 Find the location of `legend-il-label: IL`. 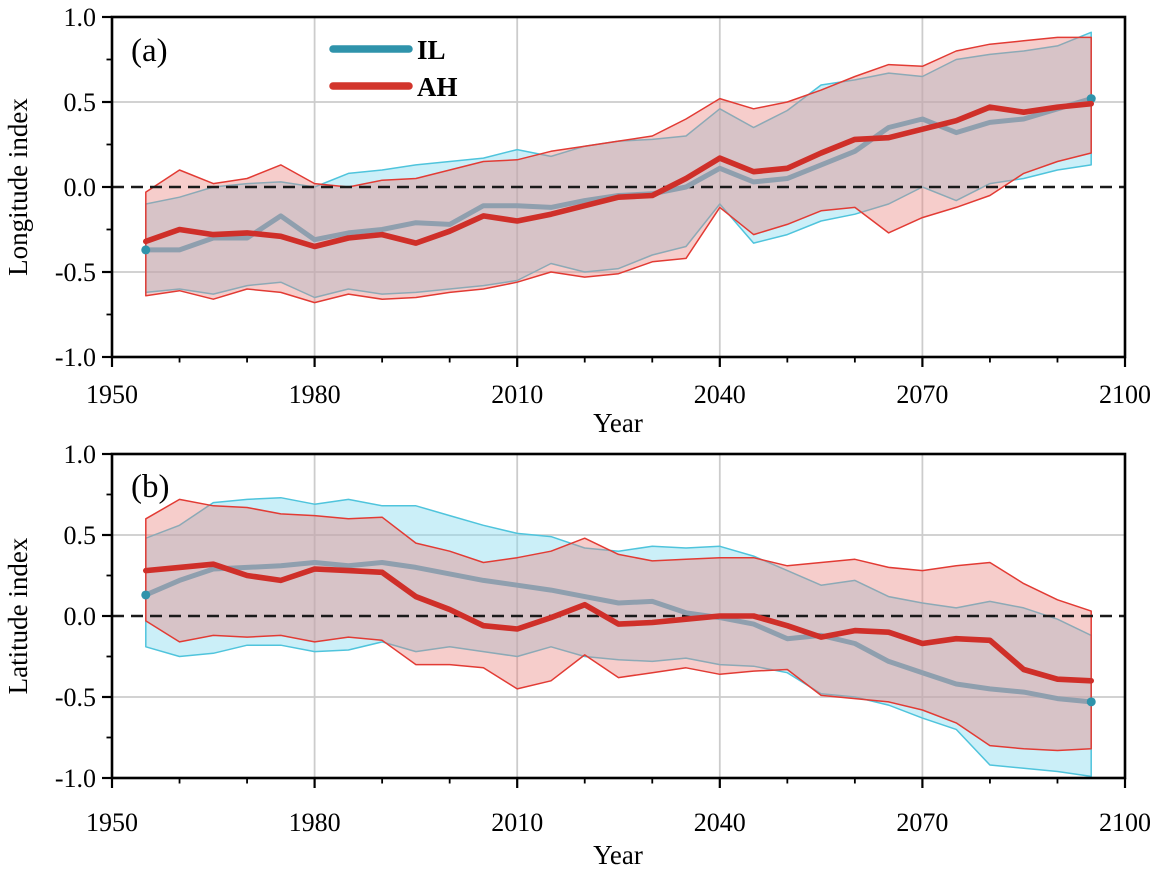

legend-il-label: IL is located at coordinates (431, 50).